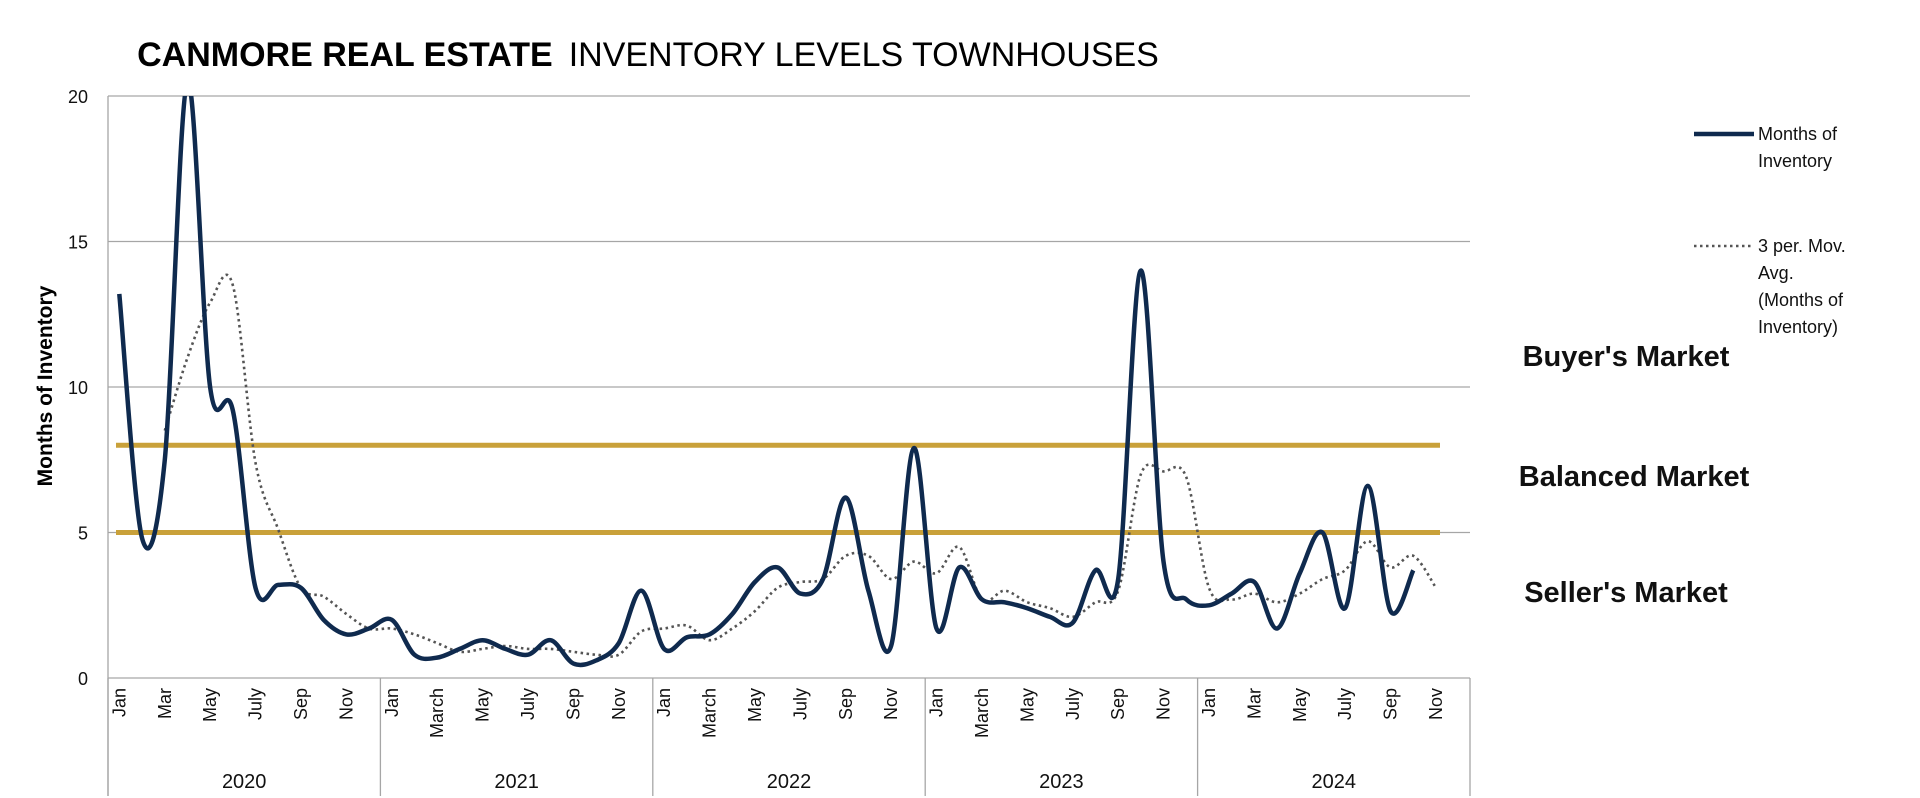 This screenshot has width=1920, height=798. What do you see at coordinates (1061, 782) in the screenshot?
I see `year-label: 2023` at bounding box center [1061, 782].